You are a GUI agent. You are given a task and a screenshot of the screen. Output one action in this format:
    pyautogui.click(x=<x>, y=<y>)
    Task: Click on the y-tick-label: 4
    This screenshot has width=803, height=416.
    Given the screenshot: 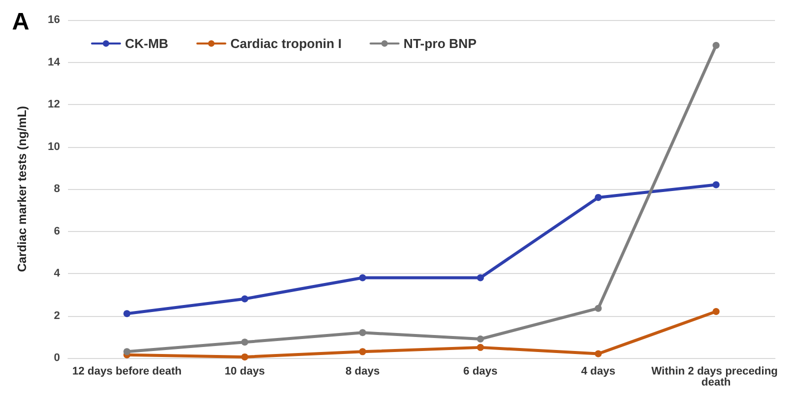 What is the action you would take?
    pyautogui.click(x=57, y=274)
    